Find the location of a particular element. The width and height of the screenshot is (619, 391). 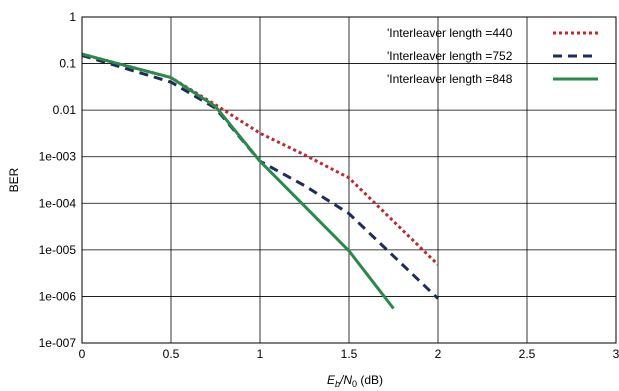

legend-label-2: 'Interleaver length =848 is located at coordinates (450, 79).